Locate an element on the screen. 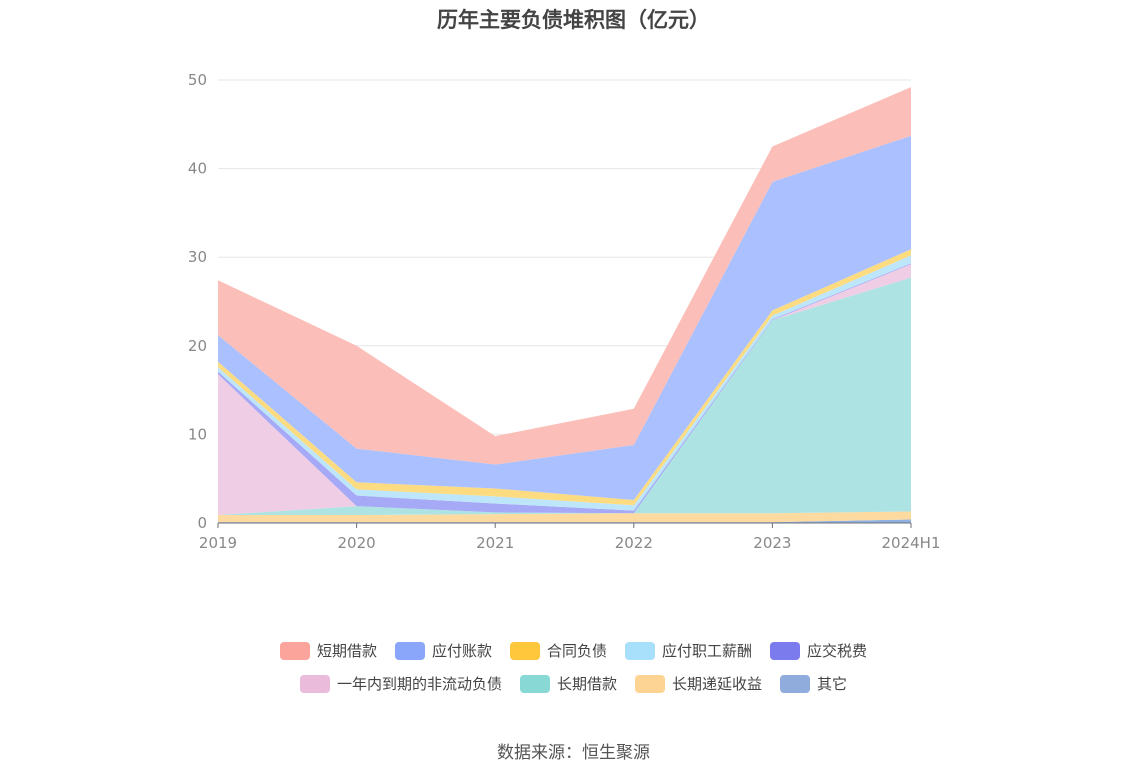  x-tick-label: 2021 is located at coordinates (495, 543).